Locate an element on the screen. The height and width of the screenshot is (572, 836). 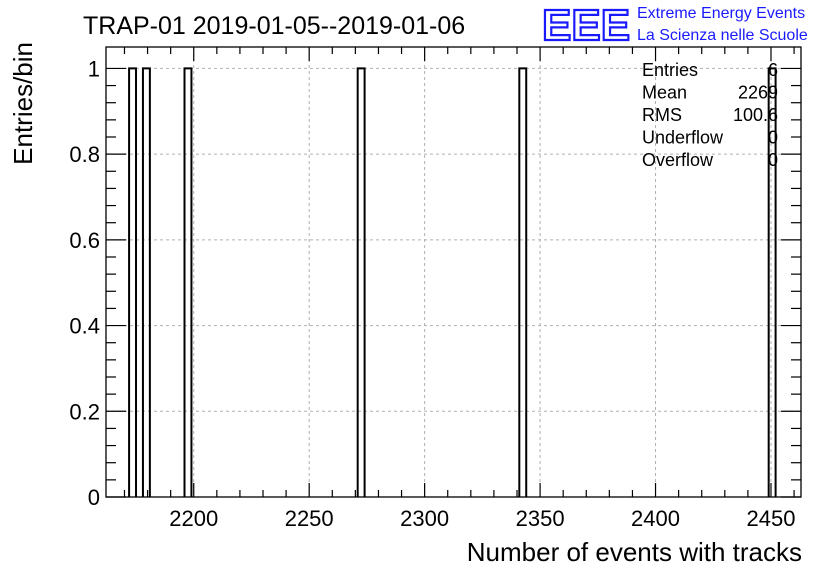
x-tick-label: 2400 is located at coordinates (655, 518).